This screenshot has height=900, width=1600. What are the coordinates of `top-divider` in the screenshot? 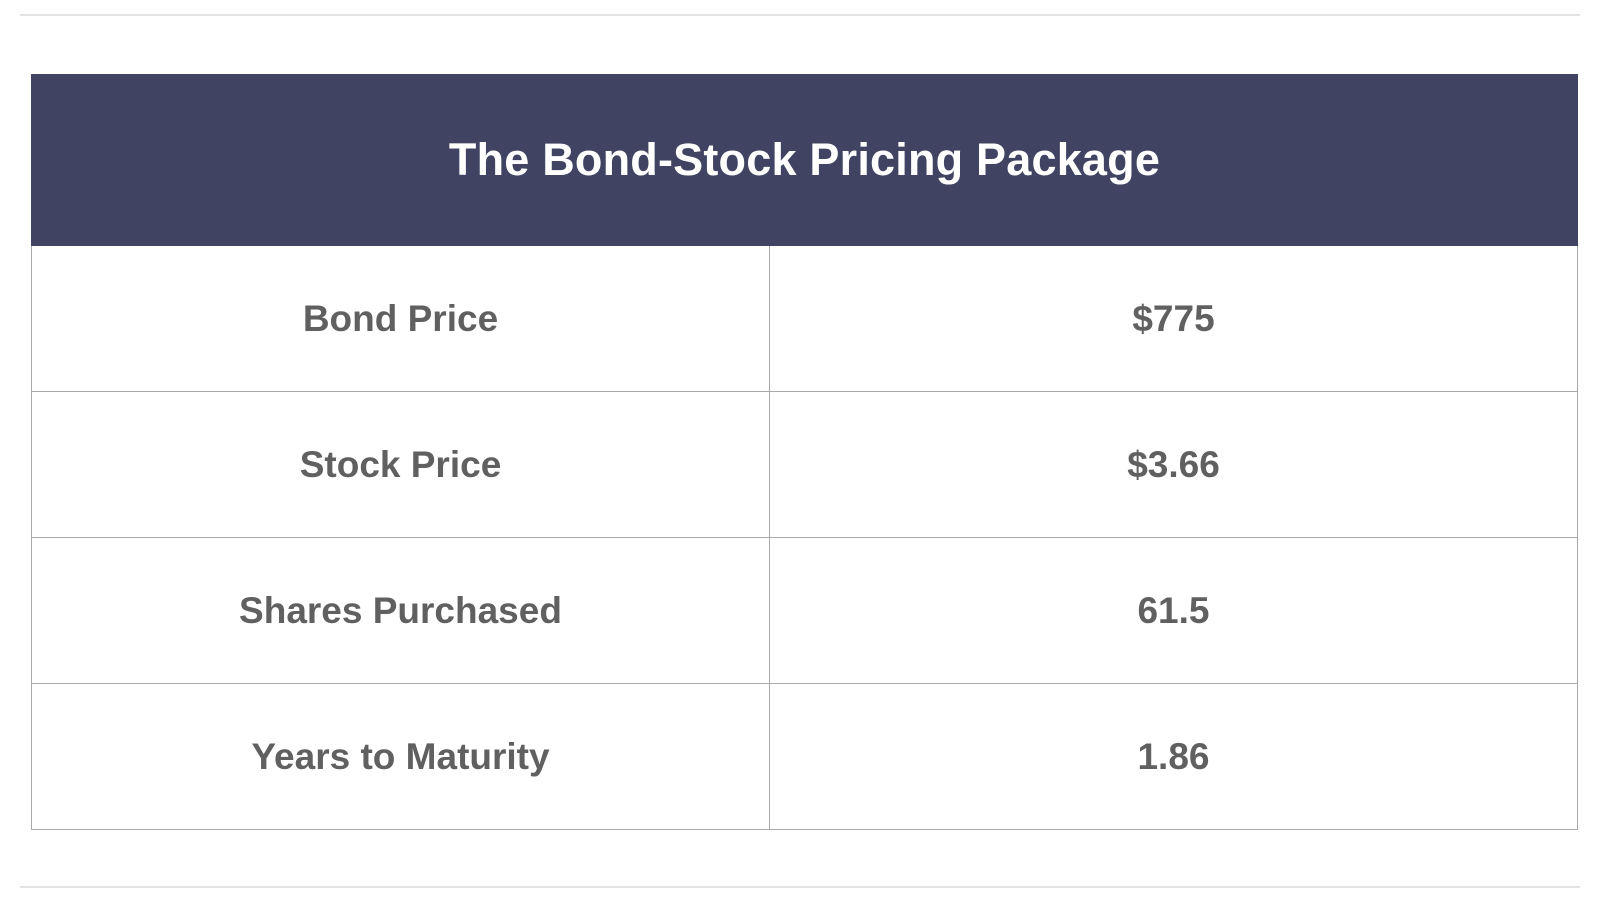 It's located at (800, 15).